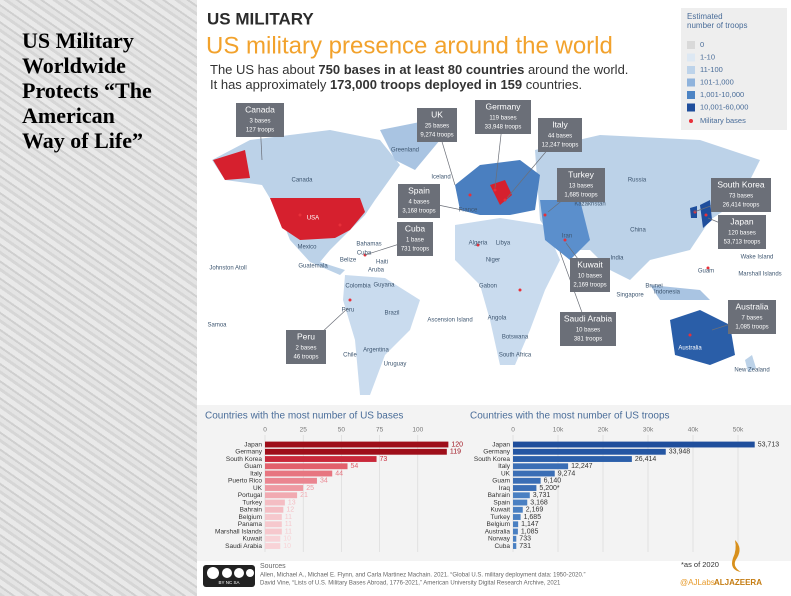 The image size is (791, 596). I want to click on value-label: 10, so click(287, 539).